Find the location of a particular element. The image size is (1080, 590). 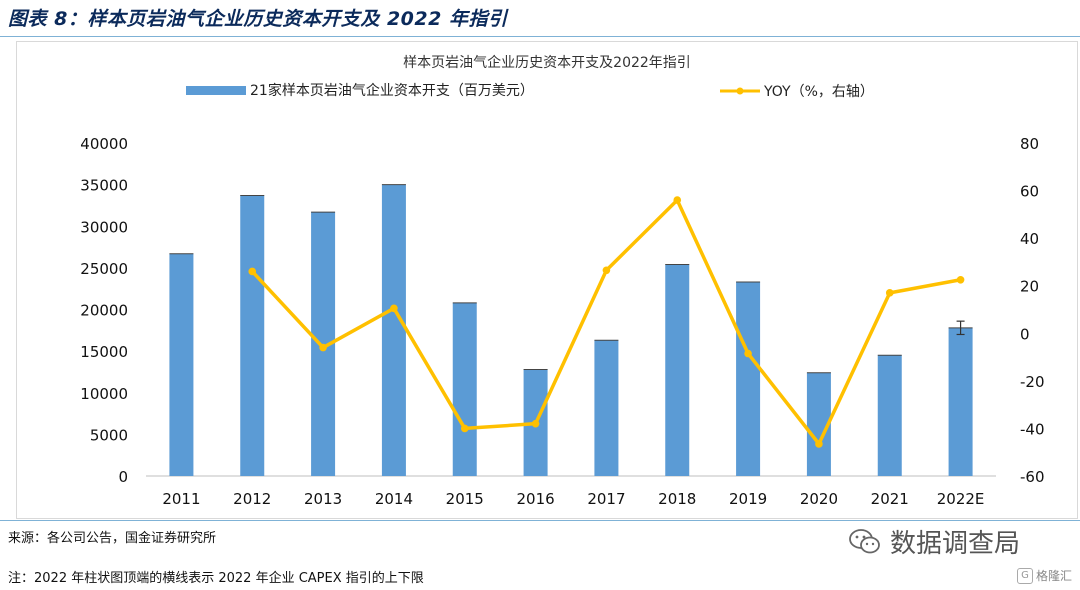

gelonghui-logo-text: 格隆汇 is located at coordinates (1053, 576).